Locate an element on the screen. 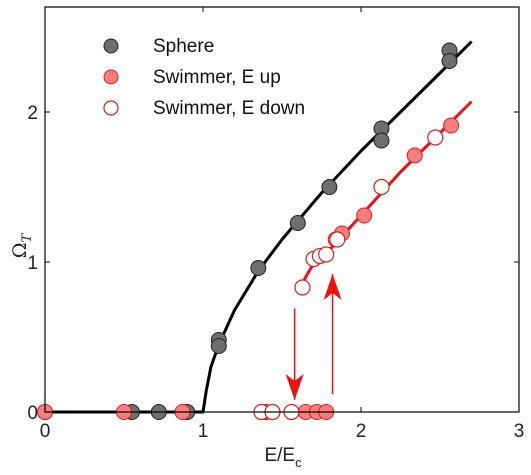 The image size is (531, 475). y-tick-label: 0 is located at coordinates (32, 413).